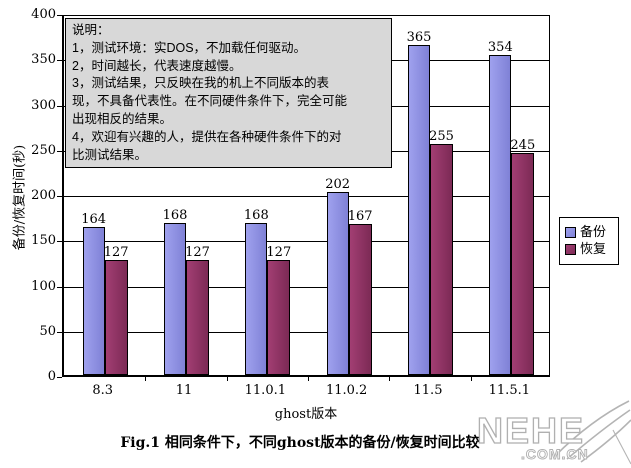 Image resolution: width=631 pixels, height=468 pixels. What do you see at coordinates (570, 249) in the screenshot?
I see `legend-swatch-restore` at bounding box center [570, 249].